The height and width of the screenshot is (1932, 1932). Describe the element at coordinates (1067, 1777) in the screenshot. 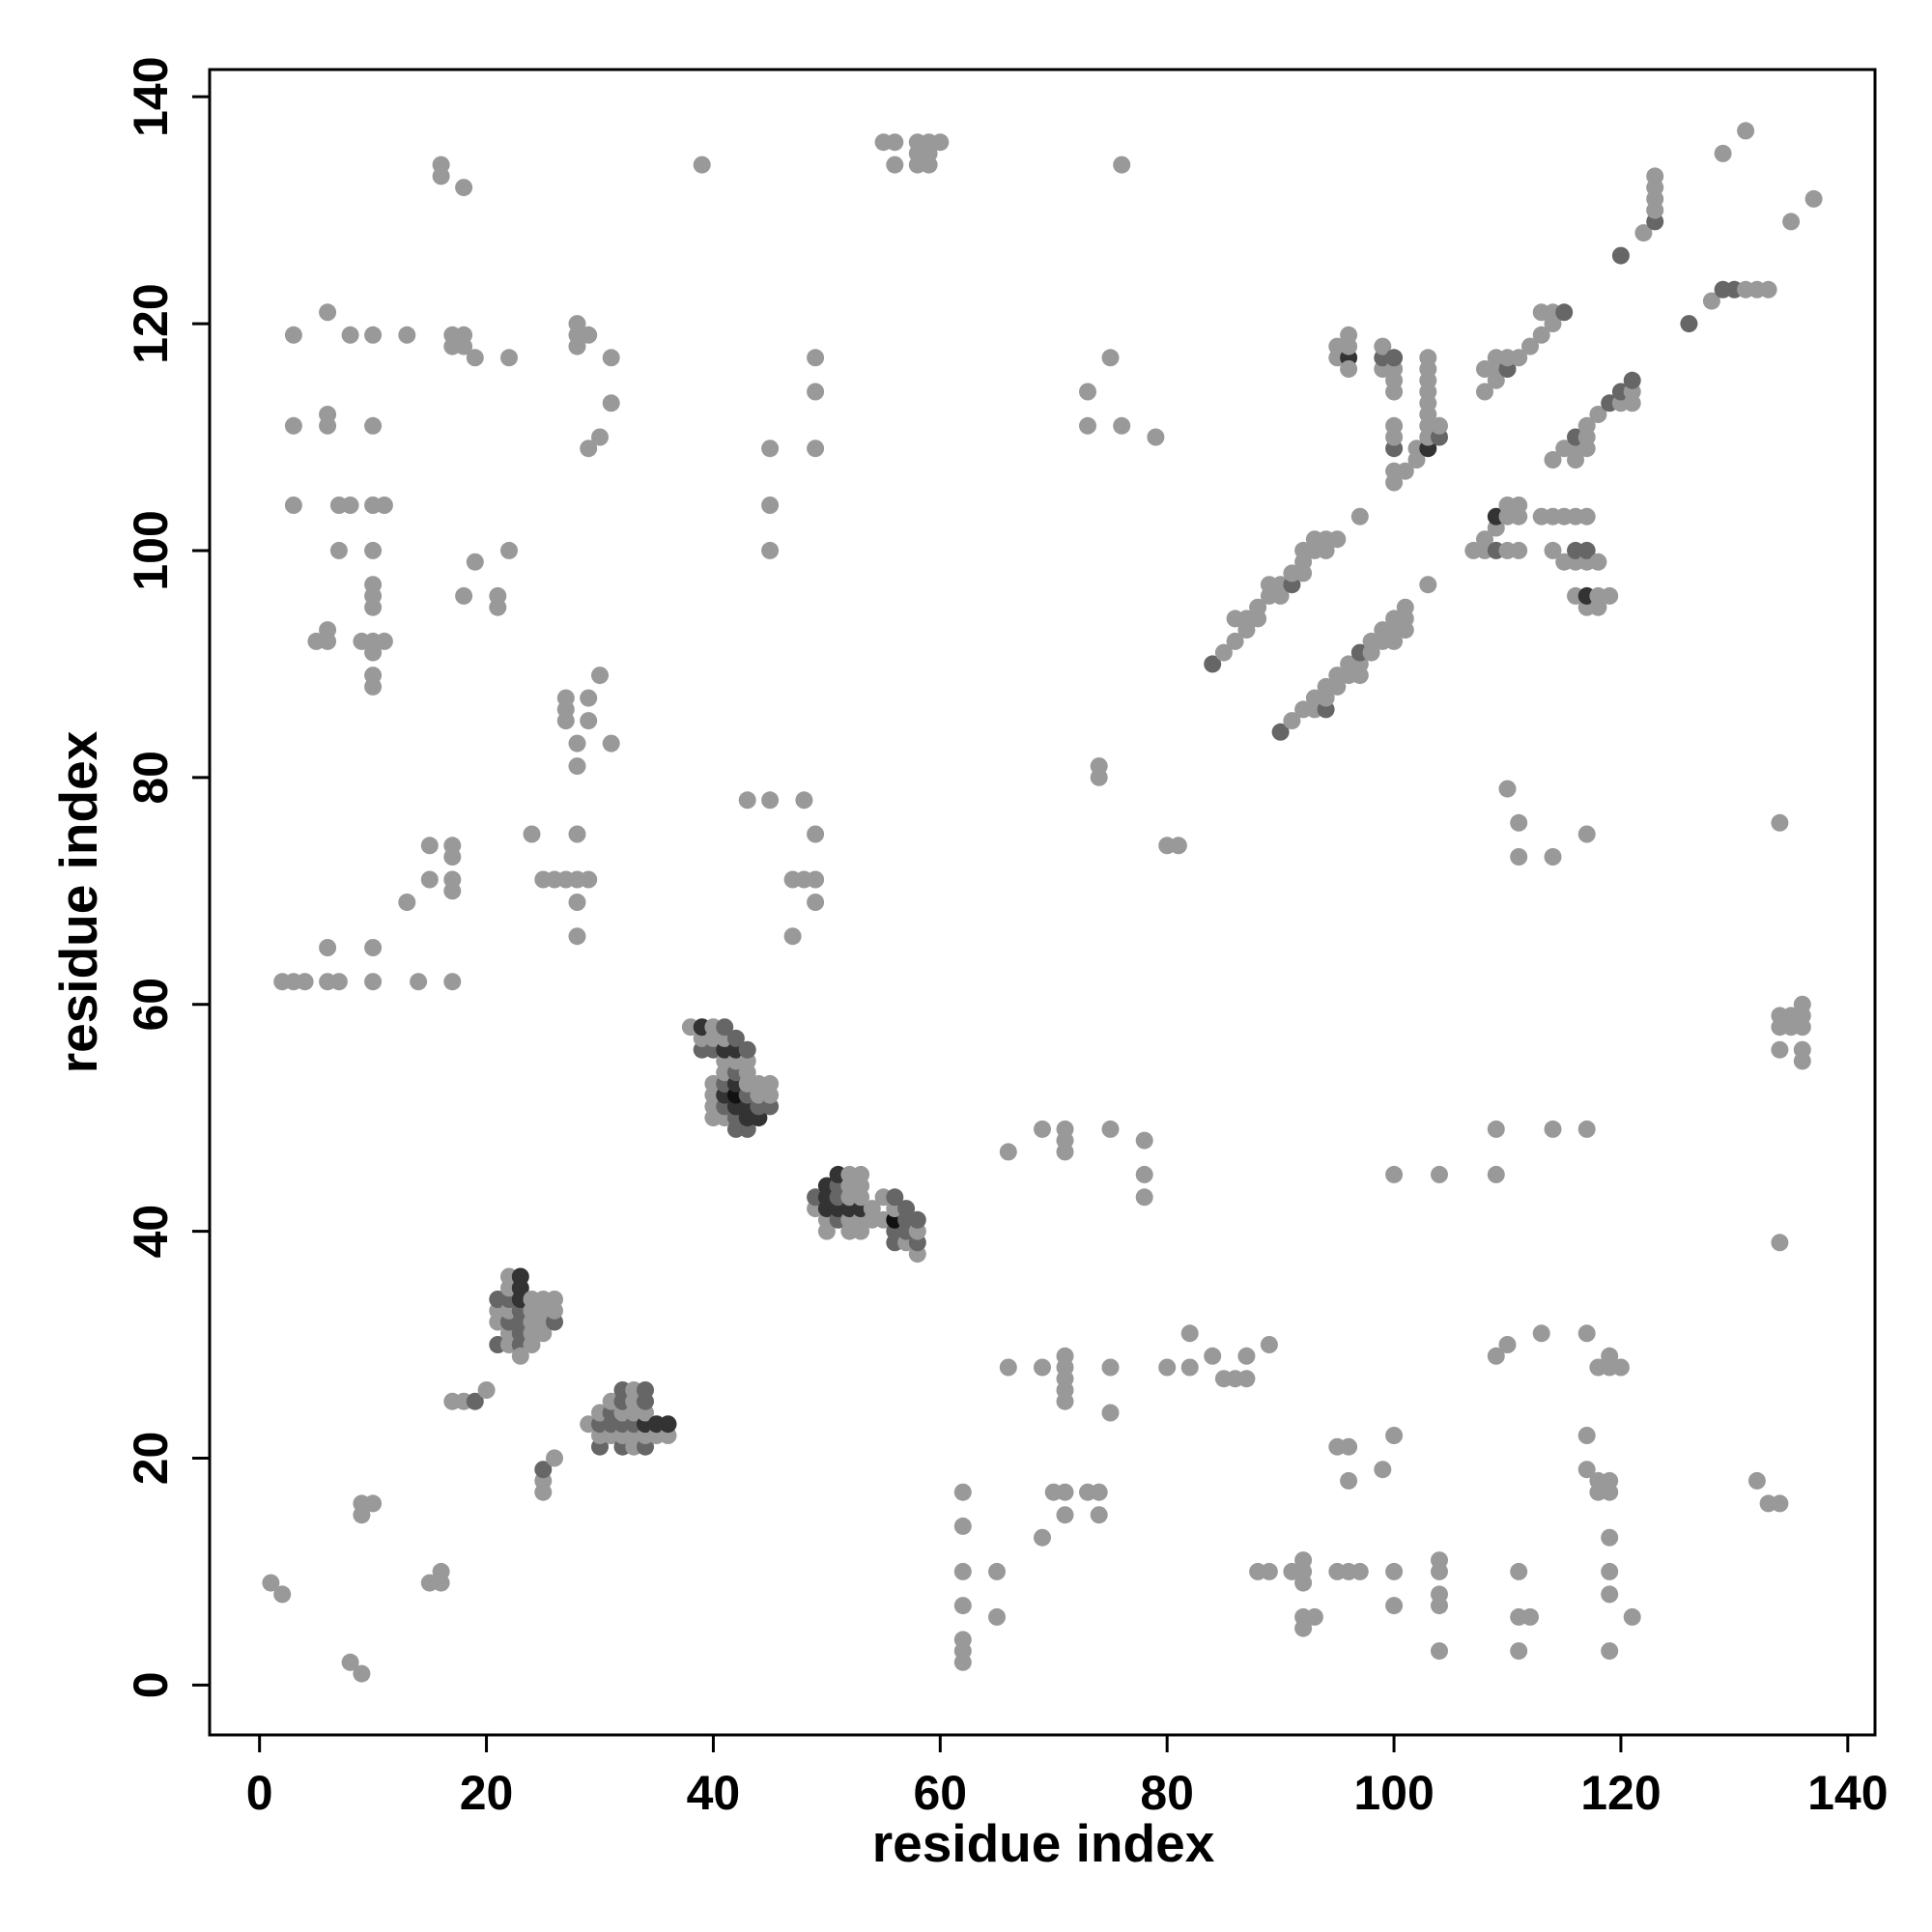

I see `x-axis: 0 20 40 60 80 100 120 140` at that location.